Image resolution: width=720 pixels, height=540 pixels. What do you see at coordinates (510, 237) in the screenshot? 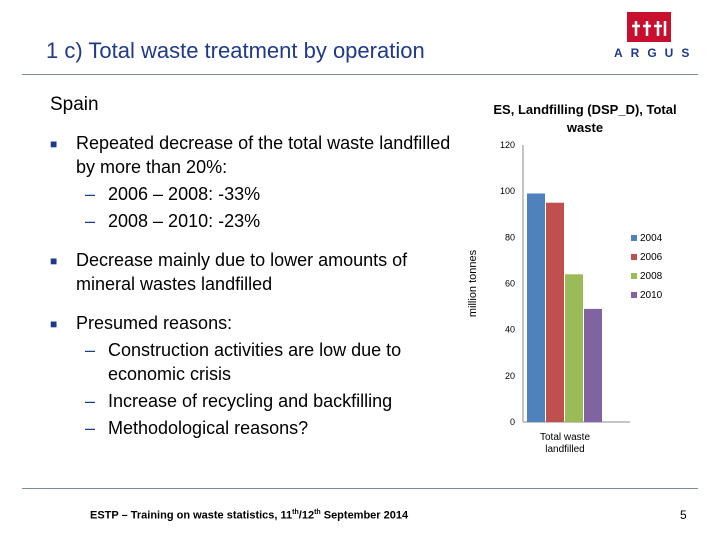
I see `y-tick-label: 80` at bounding box center [510, 237].